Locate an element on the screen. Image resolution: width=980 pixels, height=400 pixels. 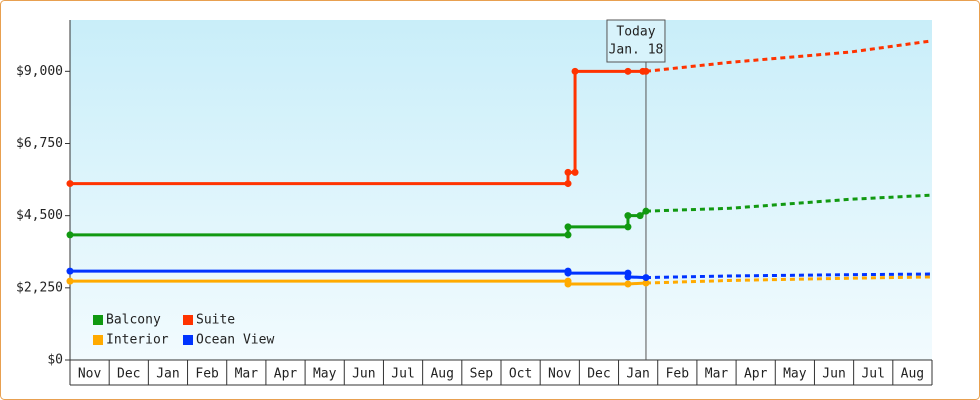
today-date: Jan. 18 is located at coordinates (636, 50).